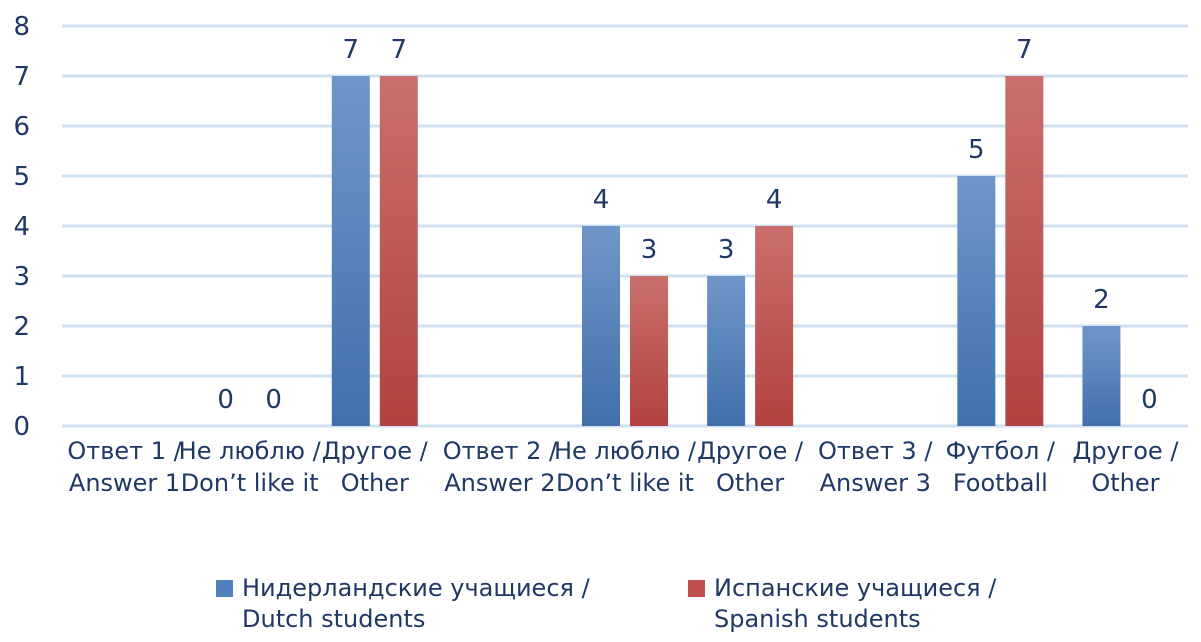 The height and width of the screenshot is (642, 1201). I want to click on y-tick-label: 7, so click(21, 77).